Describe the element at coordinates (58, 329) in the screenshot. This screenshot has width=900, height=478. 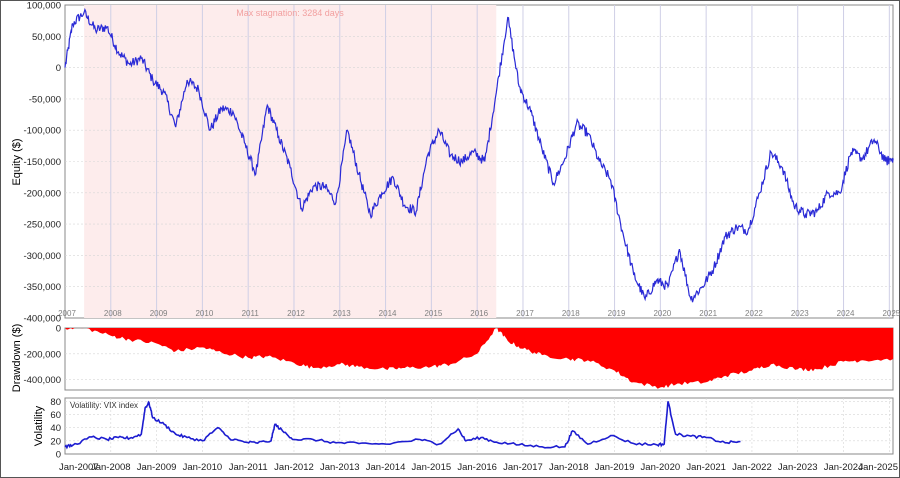
I see `drawdown-y-tick-label: 0` at that location.